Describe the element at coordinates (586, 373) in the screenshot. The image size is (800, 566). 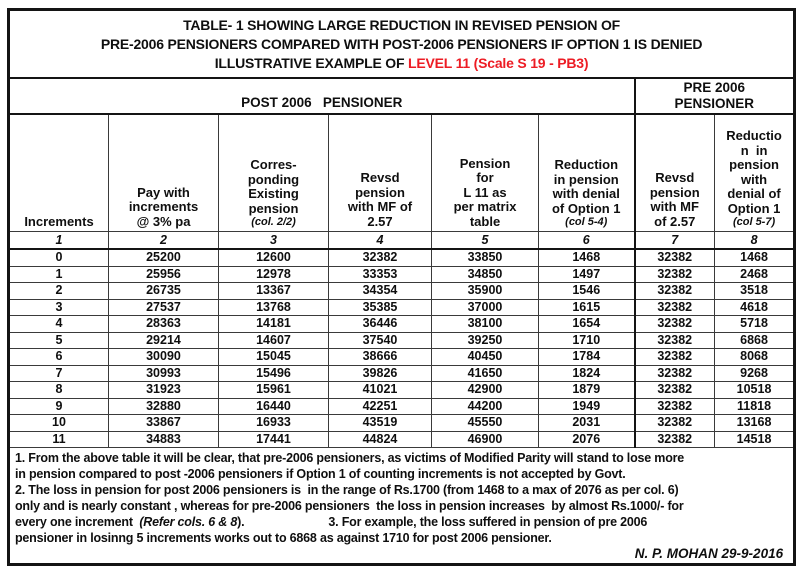
I see `table-cell: 1824` at that location.